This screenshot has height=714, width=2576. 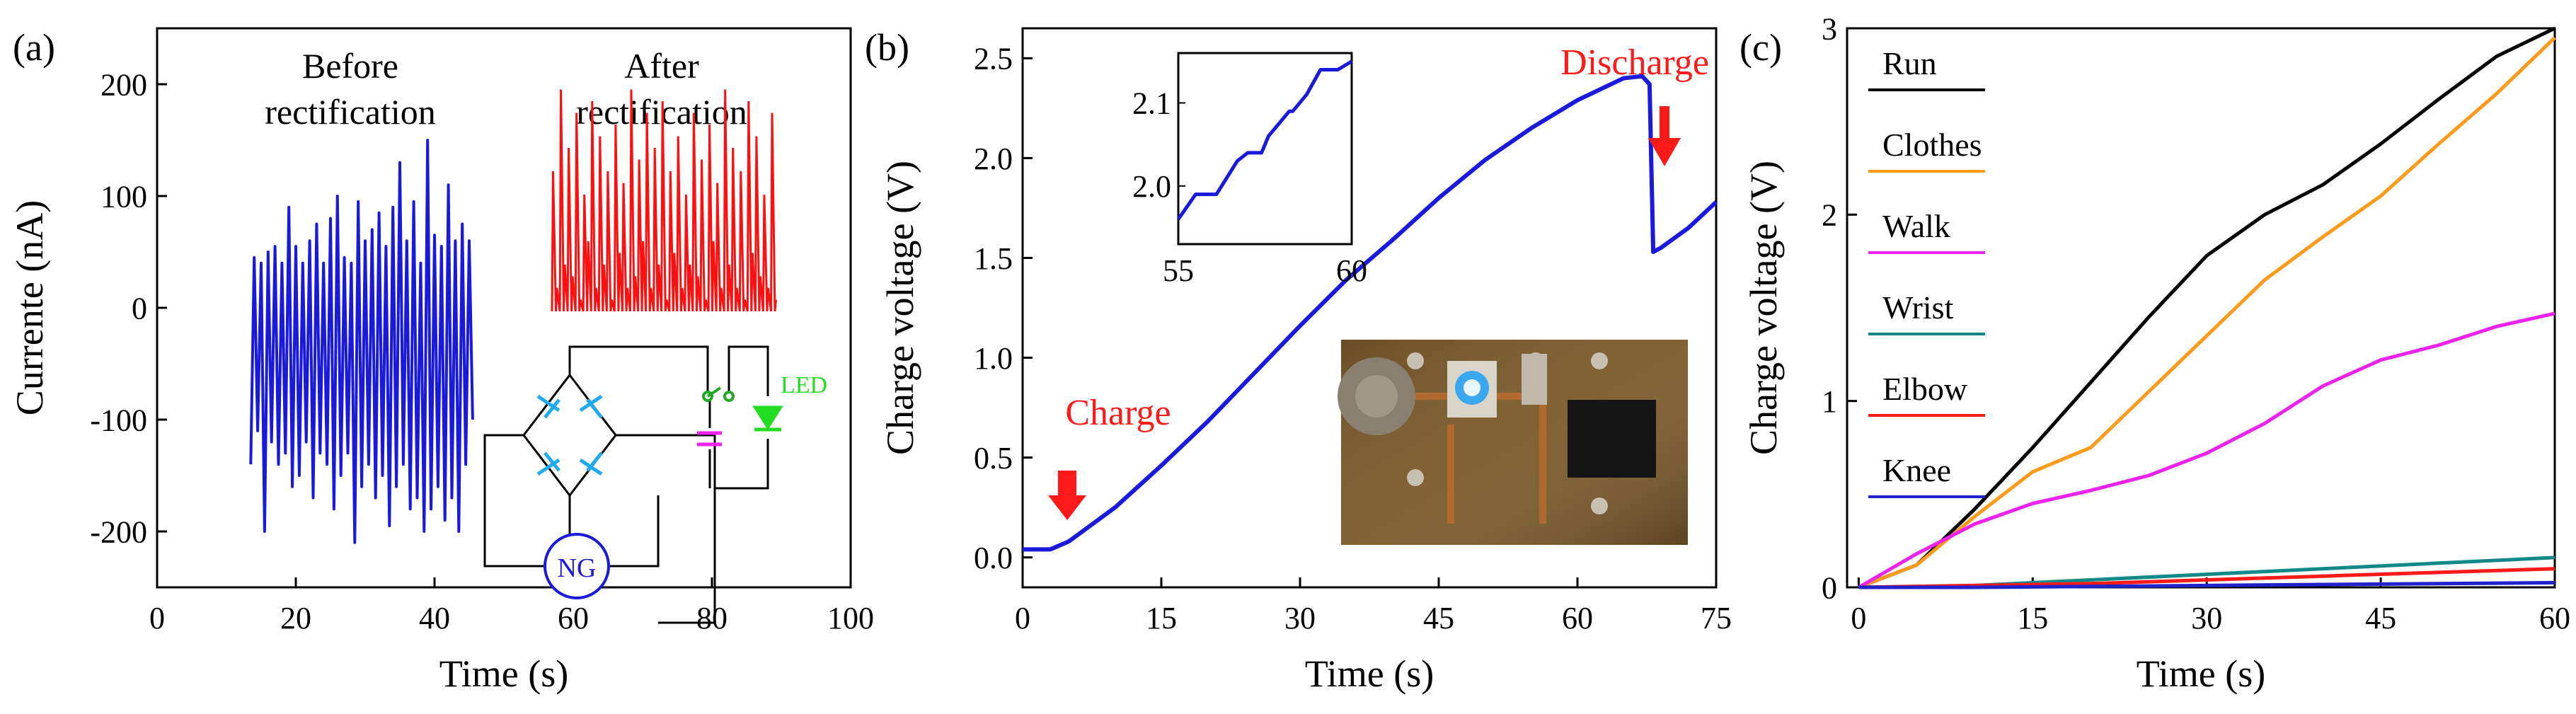 I want to click on zoom-inset: 55 60 2.0 2.1, so click(x=1249, y=173).